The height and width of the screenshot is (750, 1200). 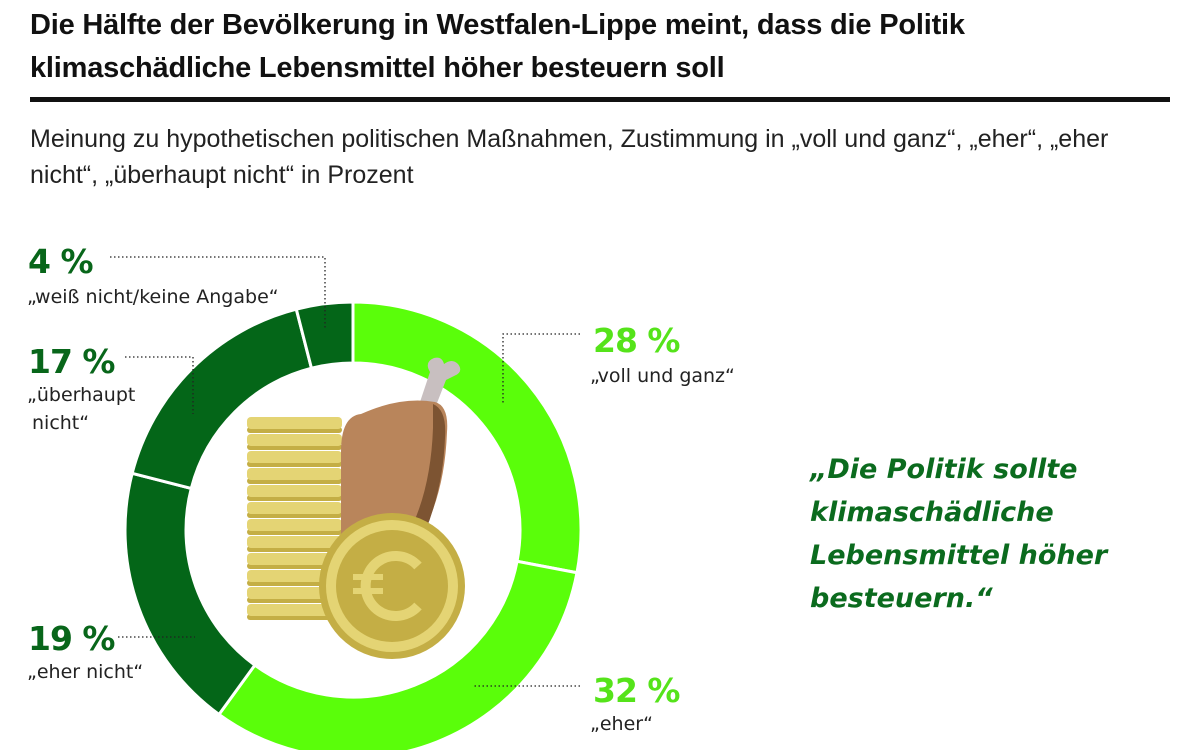 What do you see at coordinates (621, 724) in the screenshot?
I see `slice-label-eher: „eher“` at bounding box center [621, 724].